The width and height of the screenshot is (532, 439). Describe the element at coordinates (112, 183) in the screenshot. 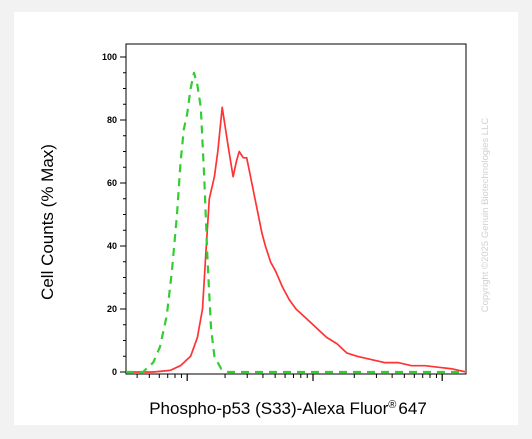

I see `y-tick-label: 60` at that location.